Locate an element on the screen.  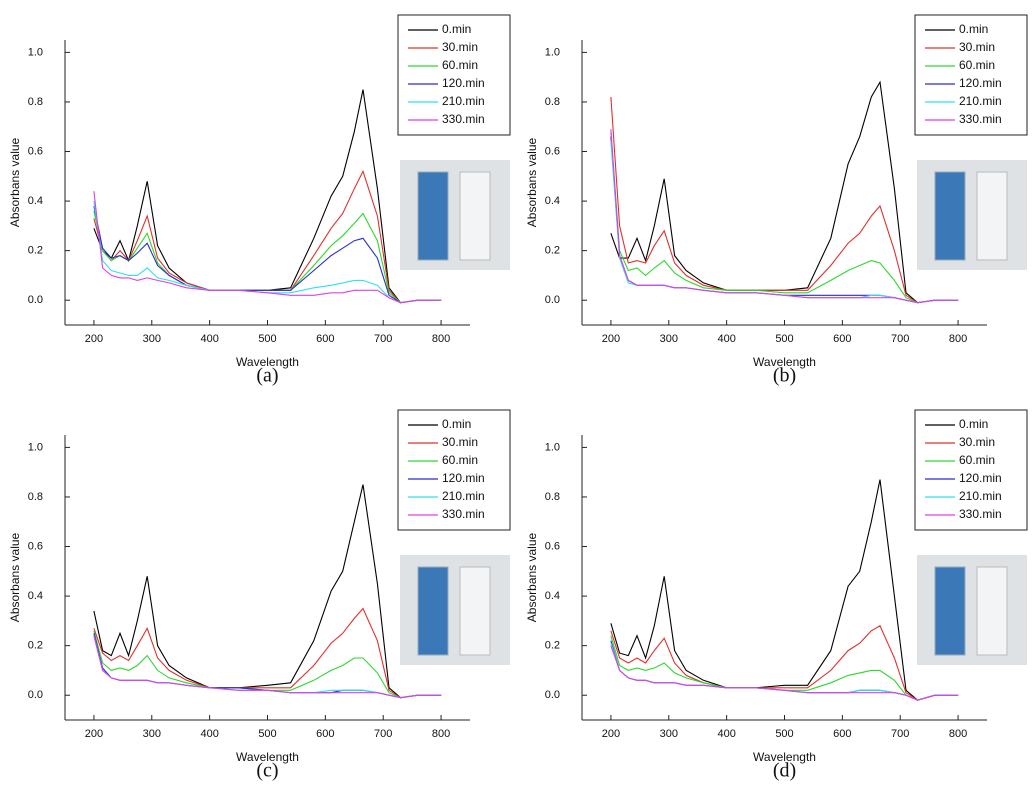
caption: (c) is located at coordinates (267, 771).